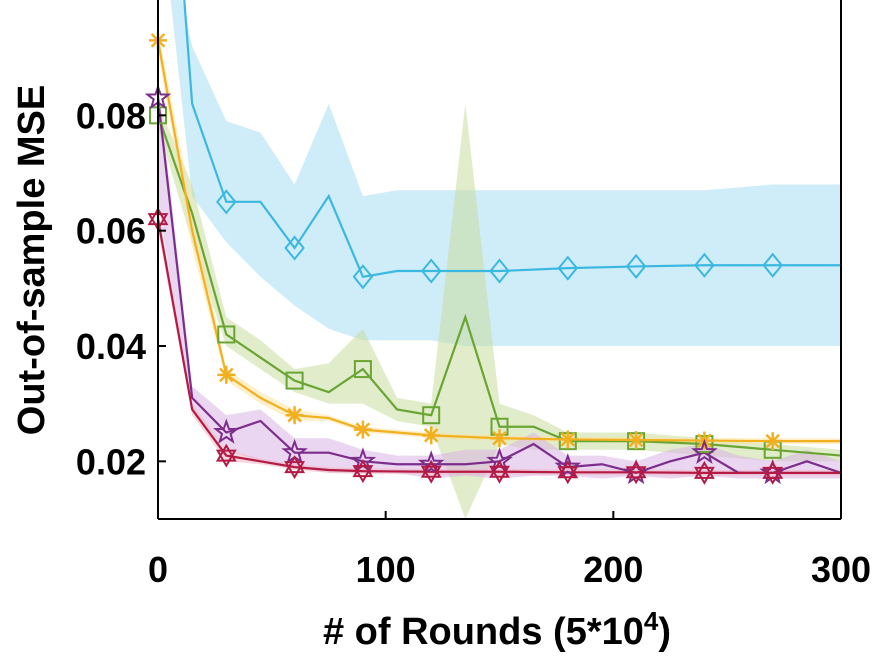 Image resolution: width=875 pixels, height=656 pixels. What do you see at coordinates (111, 231) in the screenshot?
I see `y-tick-label: 0.06` at bounding box center [111, 231].